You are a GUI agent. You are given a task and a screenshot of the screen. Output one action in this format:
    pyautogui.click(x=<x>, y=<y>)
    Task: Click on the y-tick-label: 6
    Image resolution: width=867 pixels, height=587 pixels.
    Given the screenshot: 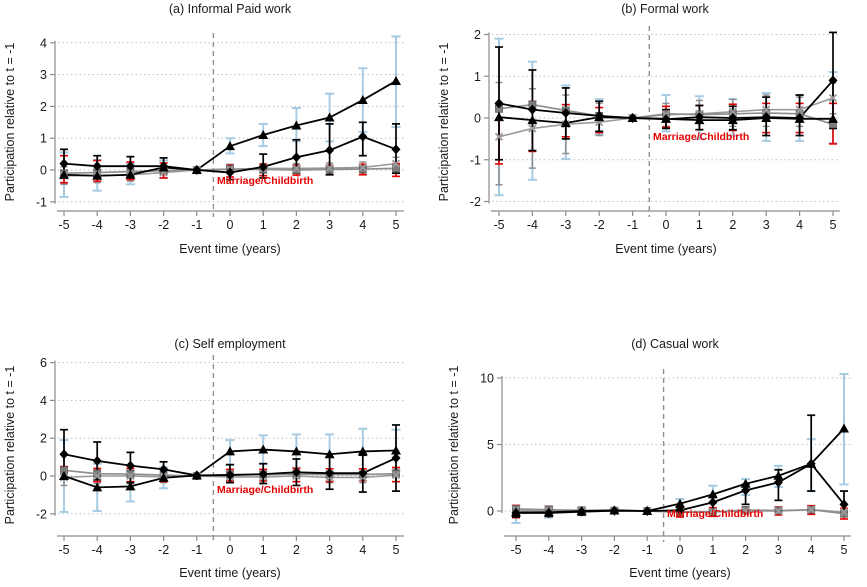 What is the action you would take?
    pyautogui.click(x=43, y=363)
    